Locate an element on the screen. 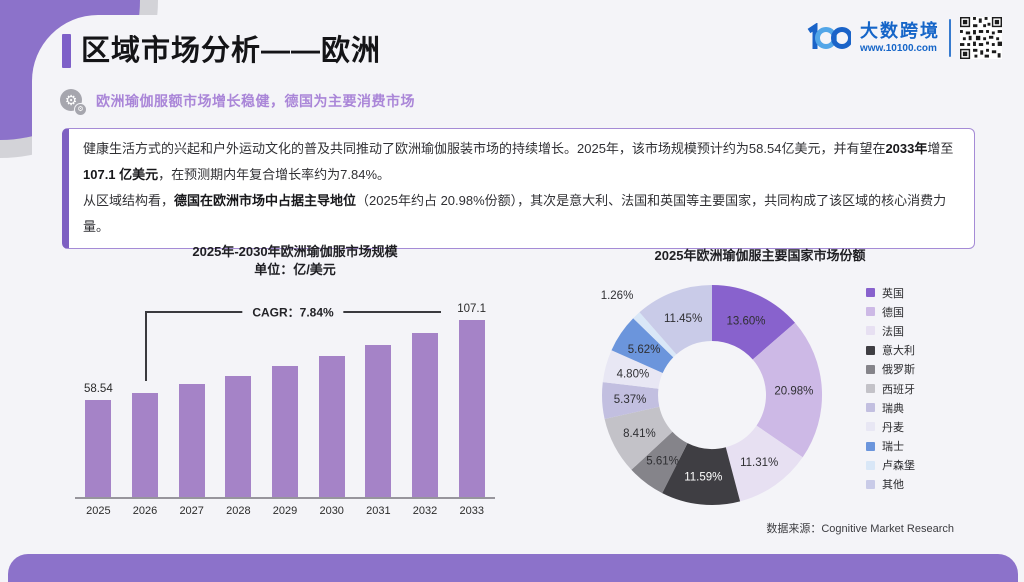 The image size is (1024, 582). slice-percentage-label: 20.98% is located at coordinates (793, 391).